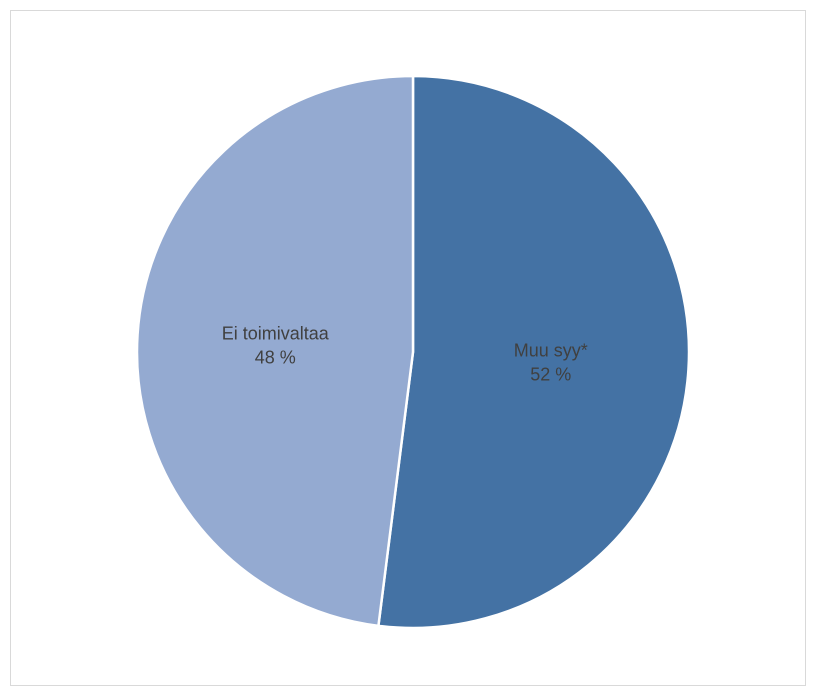 The width and height of the screenshot is (814, 689). Describe the element at coordinates (275, 357) in the screenshot. I see `slice-value-ei-toimivaltaa: 48 %` at that location.